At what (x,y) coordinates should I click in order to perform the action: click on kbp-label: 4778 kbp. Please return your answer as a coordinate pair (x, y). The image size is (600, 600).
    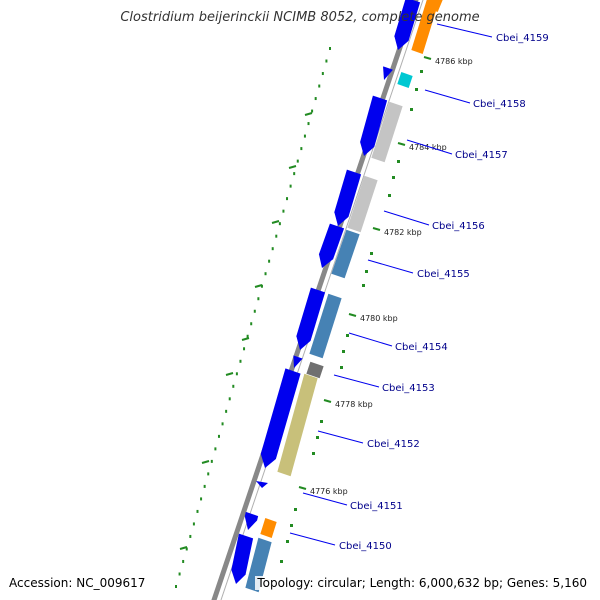
    Looking at the image, I should click on (354, 404).